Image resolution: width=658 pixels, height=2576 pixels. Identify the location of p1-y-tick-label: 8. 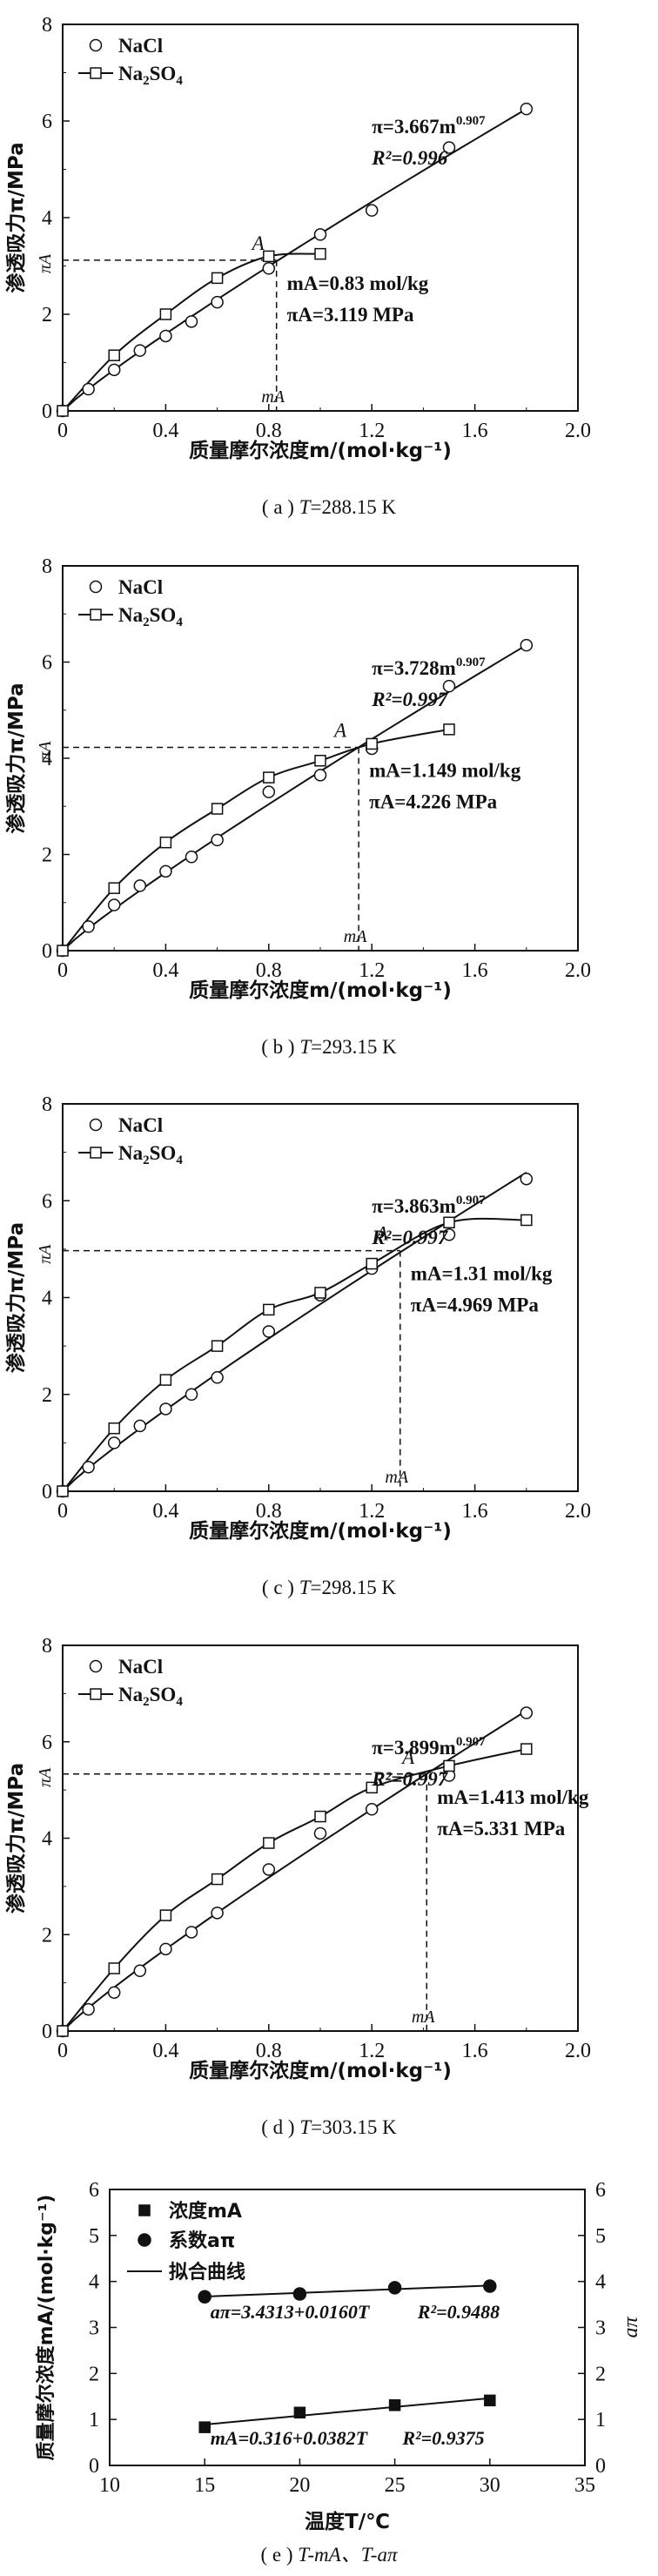
(47, 566).